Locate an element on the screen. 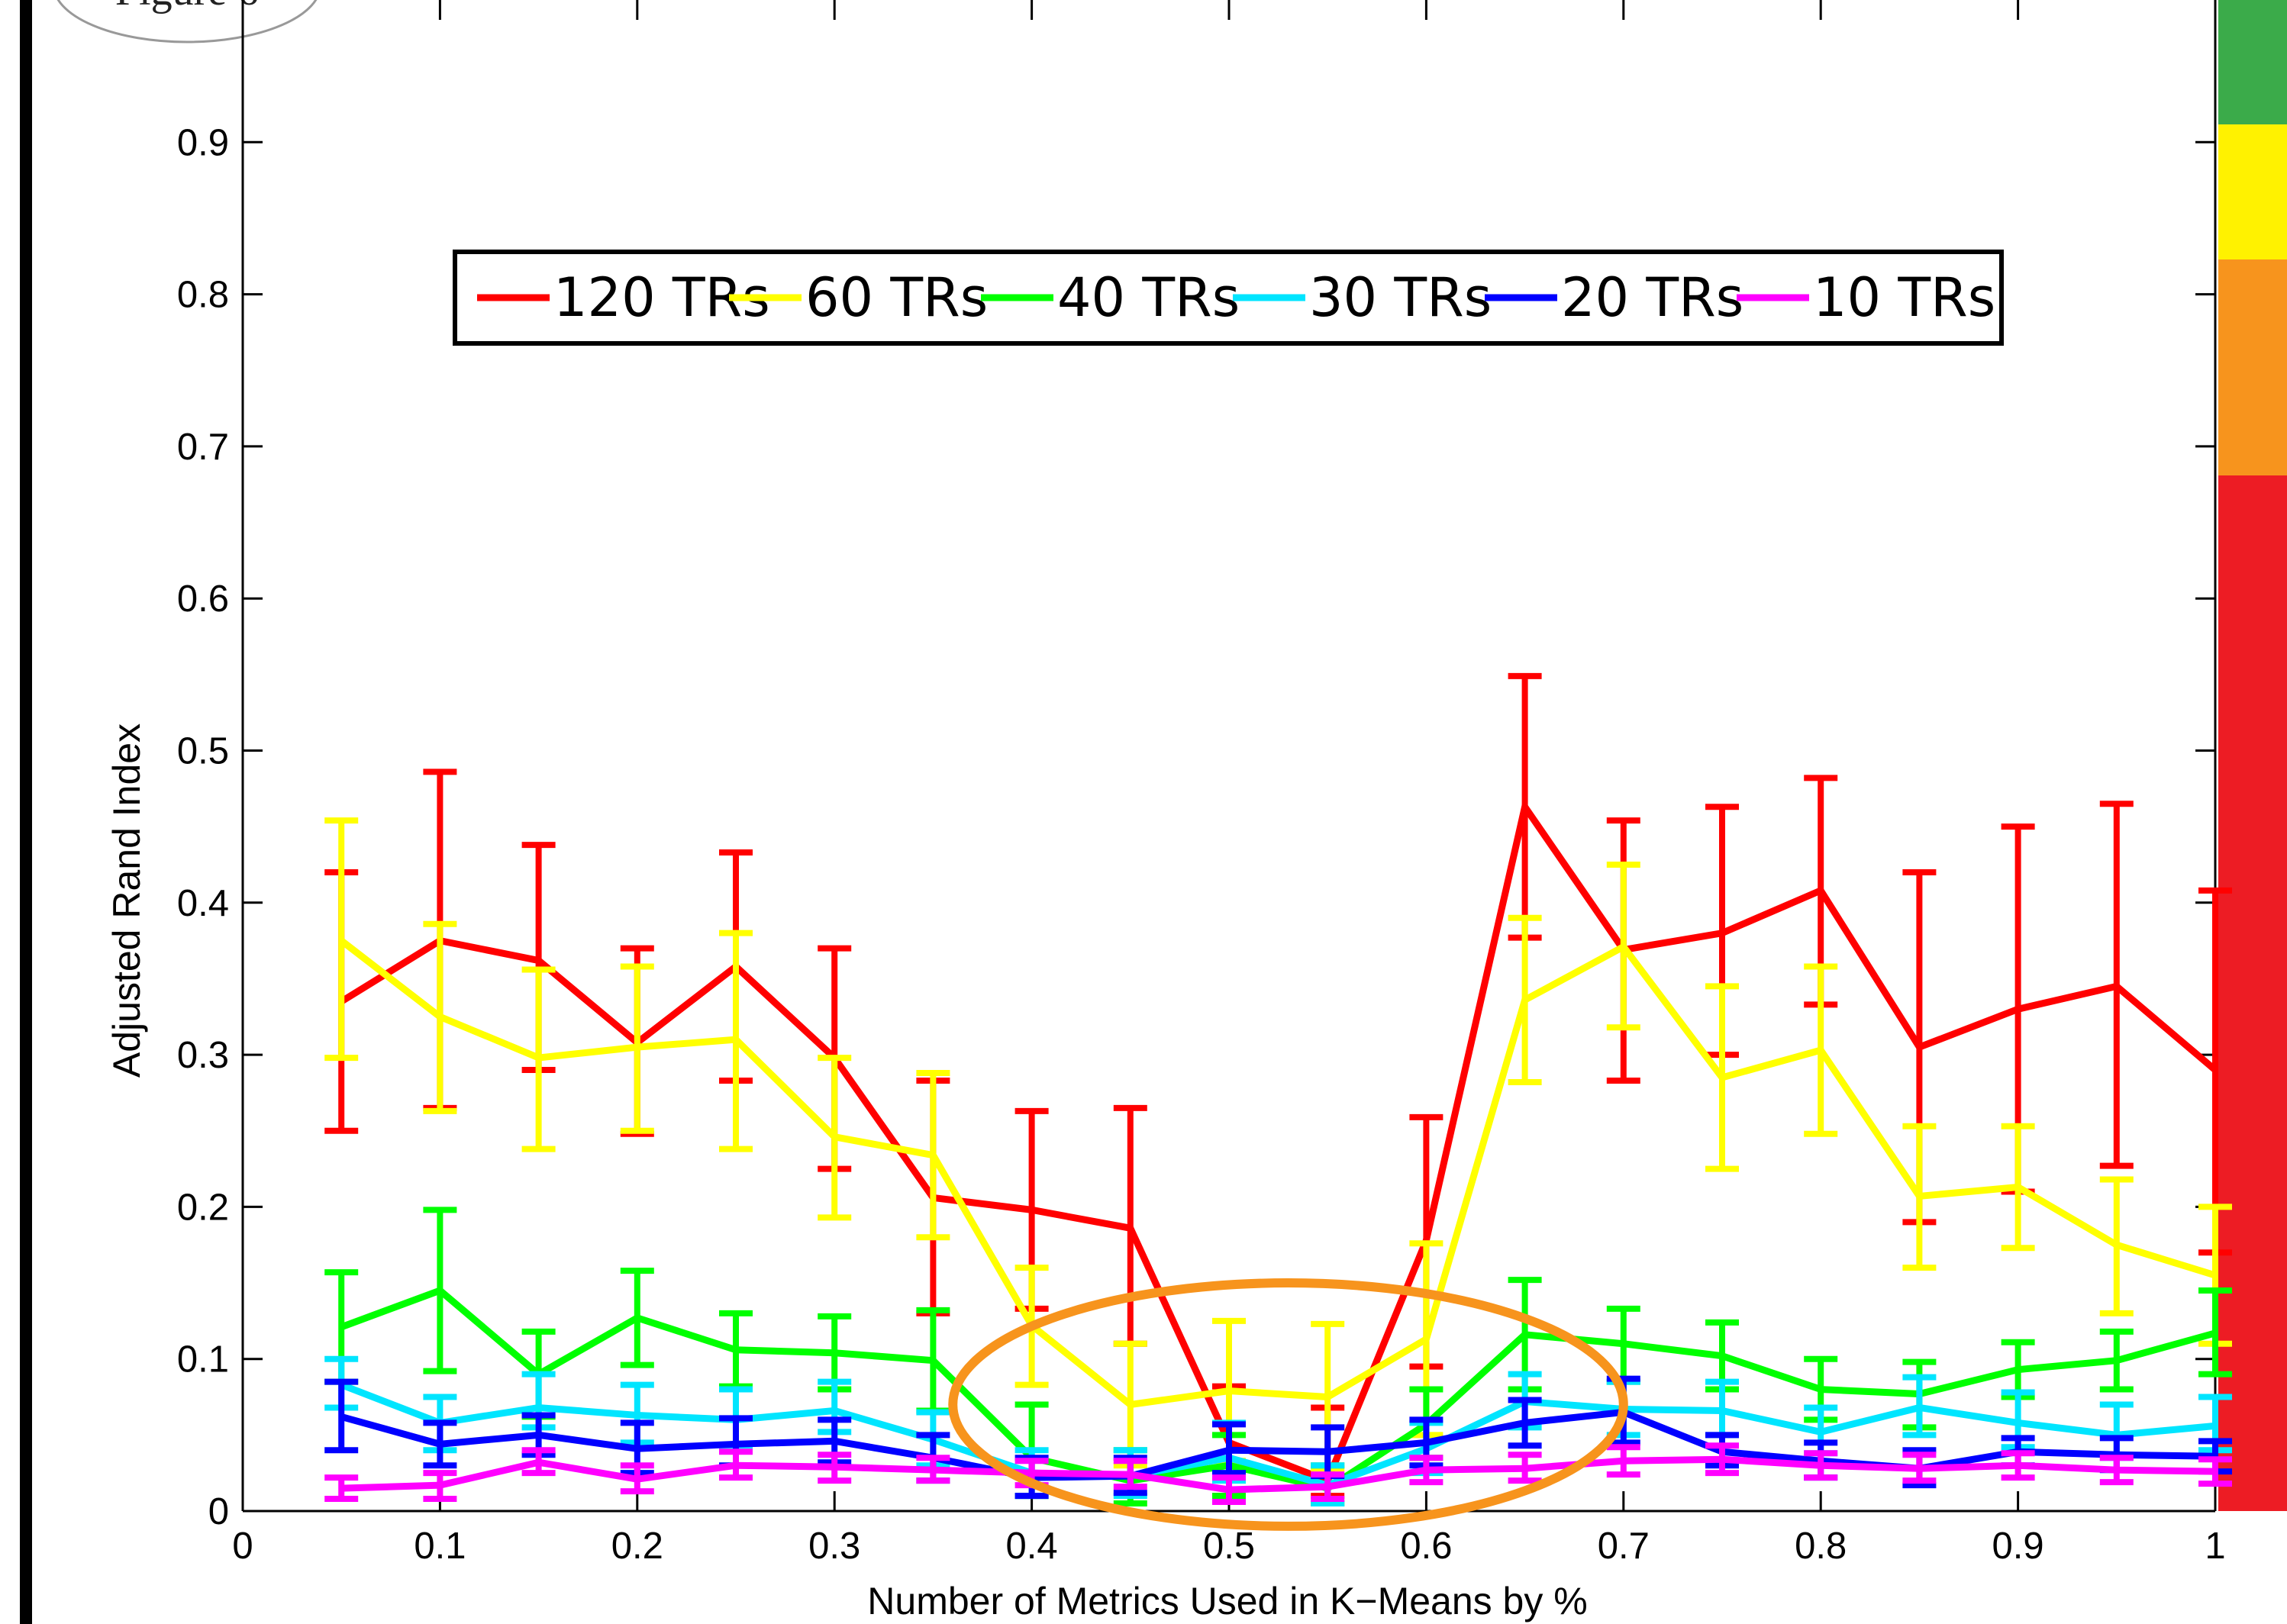 Image resolution: width=2287 pixels, height=1624 pixels. y-tick-label: 0.9 is located at coordinates (203, 142).